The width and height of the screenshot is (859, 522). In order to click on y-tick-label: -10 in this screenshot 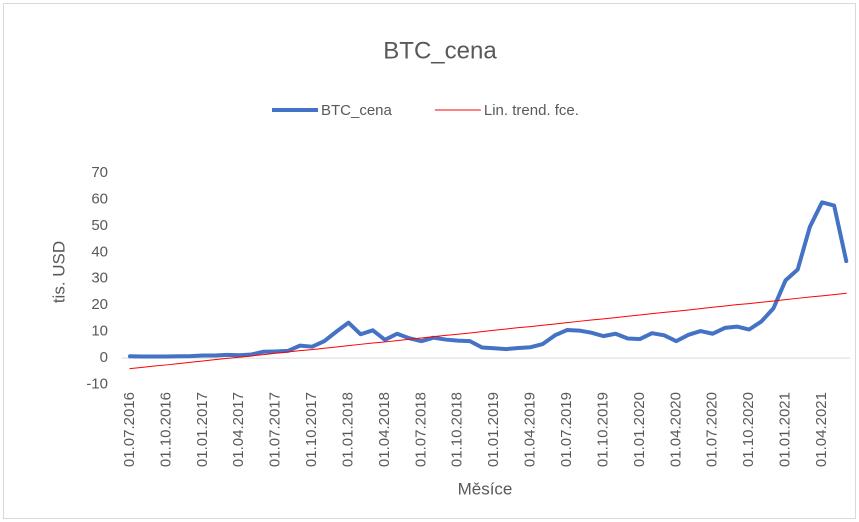, I will do `click(97, 383)`.